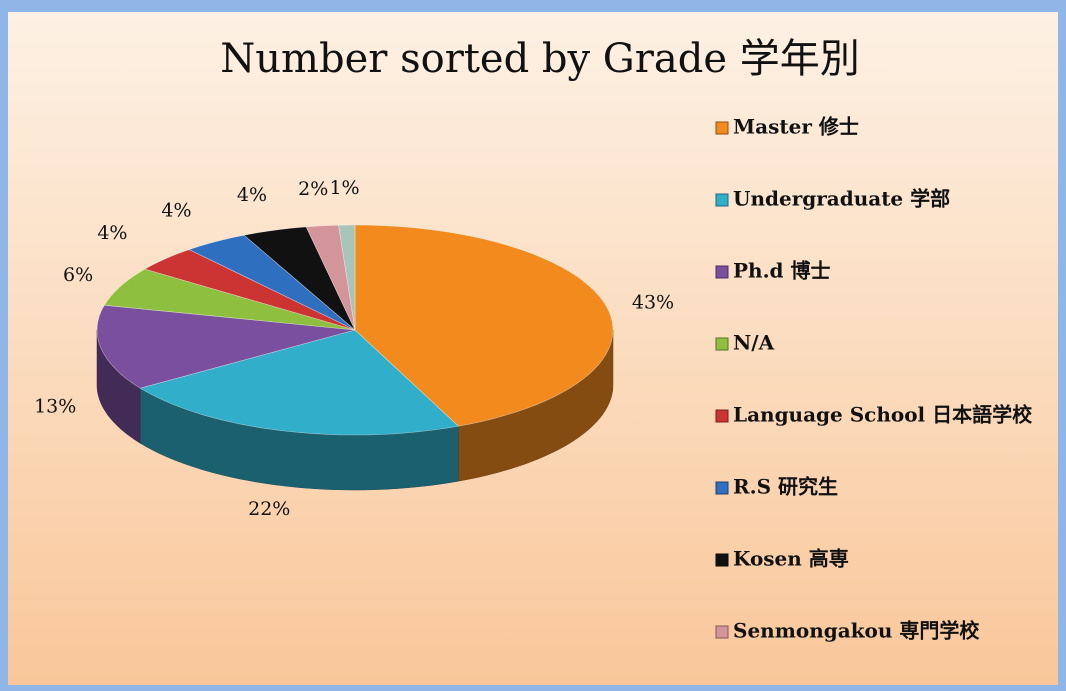 The image size is (1066, 691). I want to click on legend-label: Language School 日本語学校, so click(883, 415).